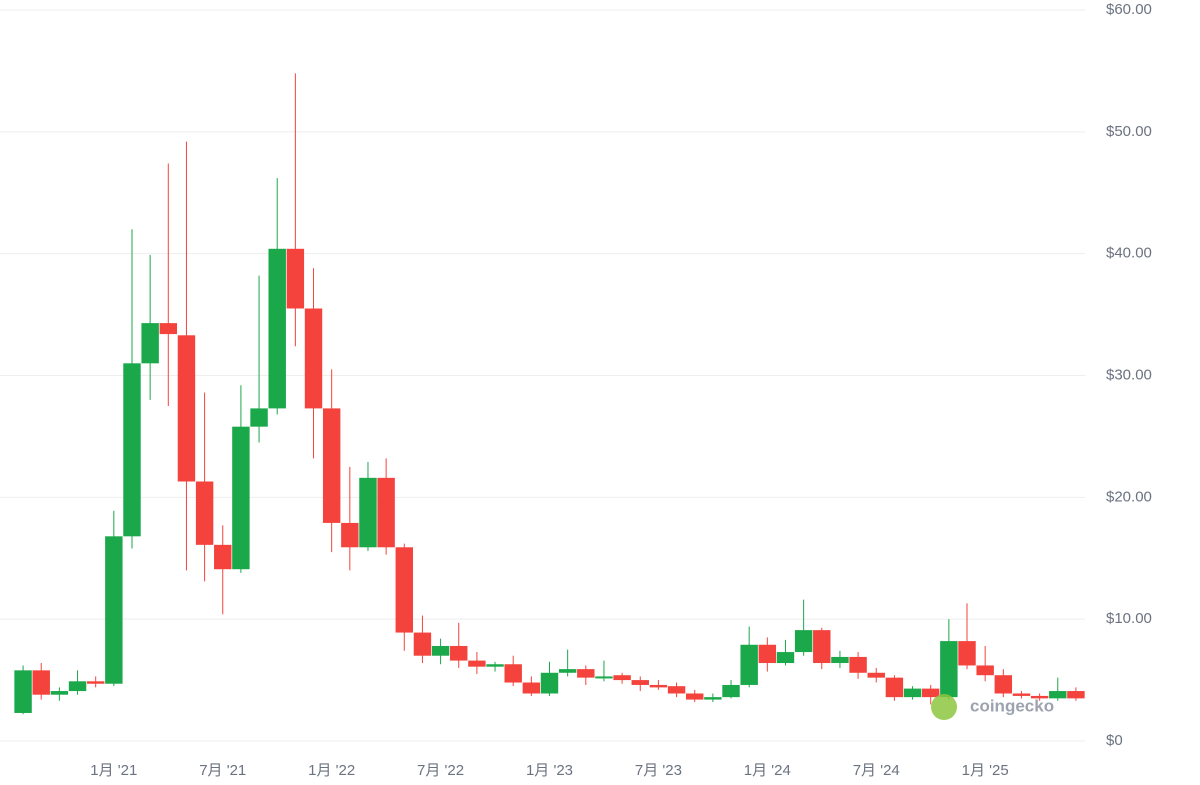 The height and width of the screenshot is (785, 1200). Describe the element at coordinates (113, 770) in the screenshot. I see `x-tick-label: 1月 '21` at that location.